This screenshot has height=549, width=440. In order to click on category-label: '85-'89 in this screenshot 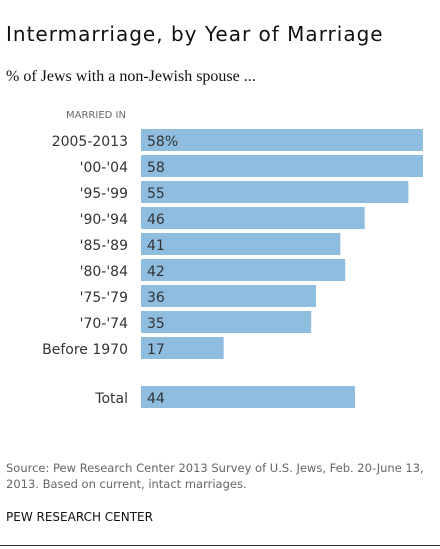, I will do `click(104, 246)`.